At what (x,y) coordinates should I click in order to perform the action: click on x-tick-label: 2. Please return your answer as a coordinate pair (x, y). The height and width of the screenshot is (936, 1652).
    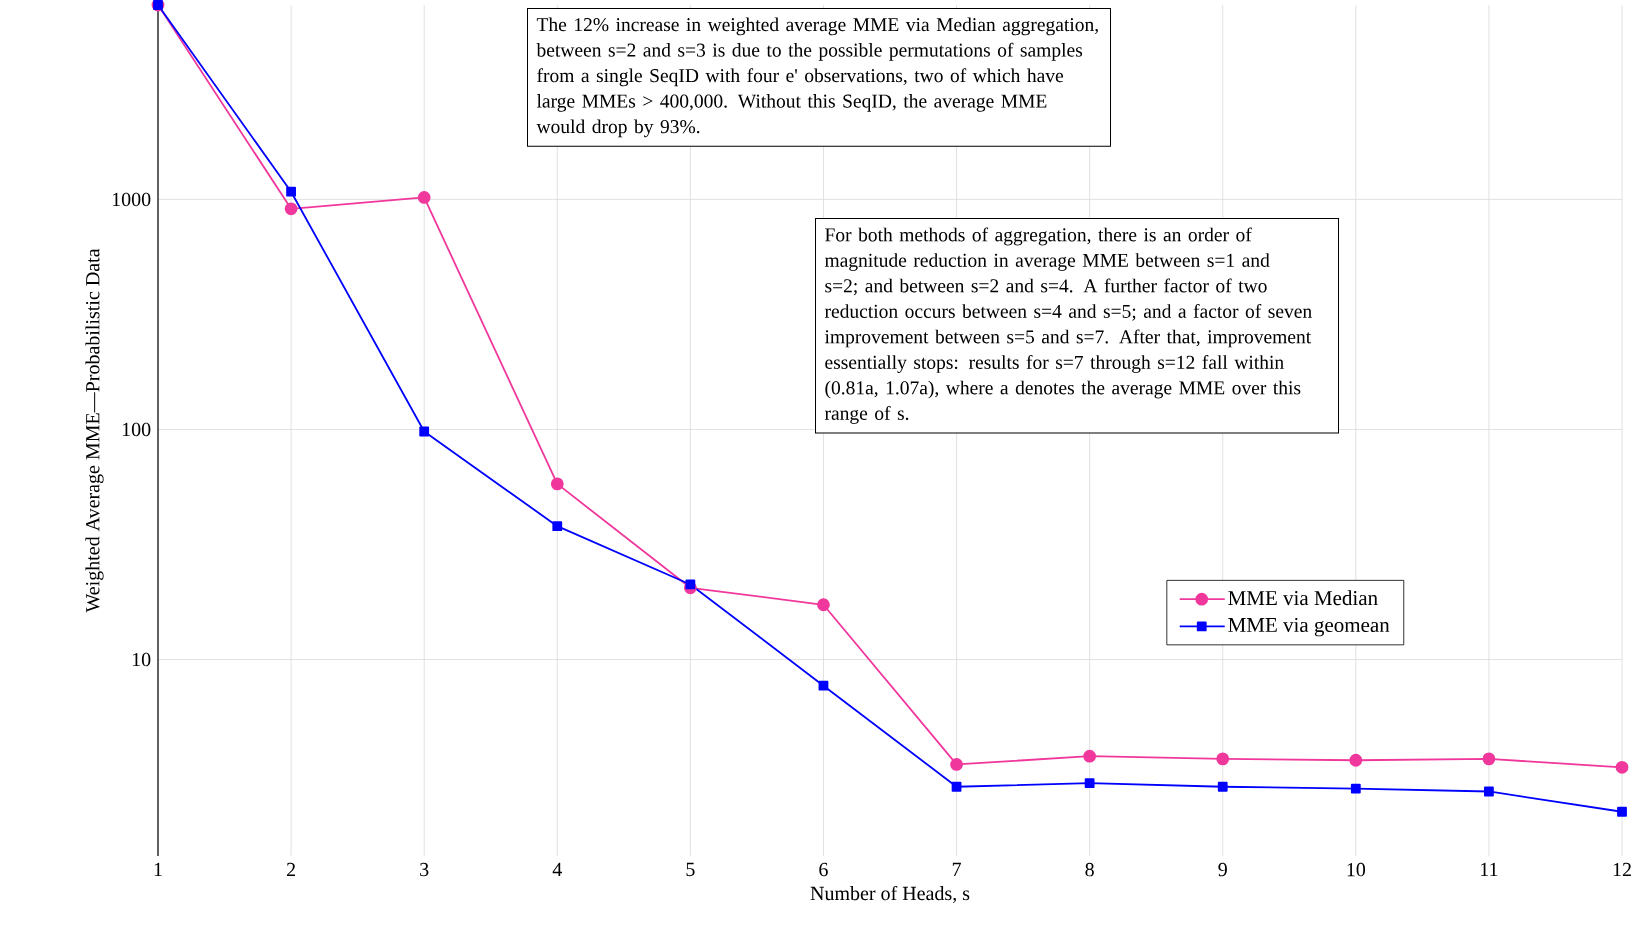
    Looking at the image, I should click on (290, 869).